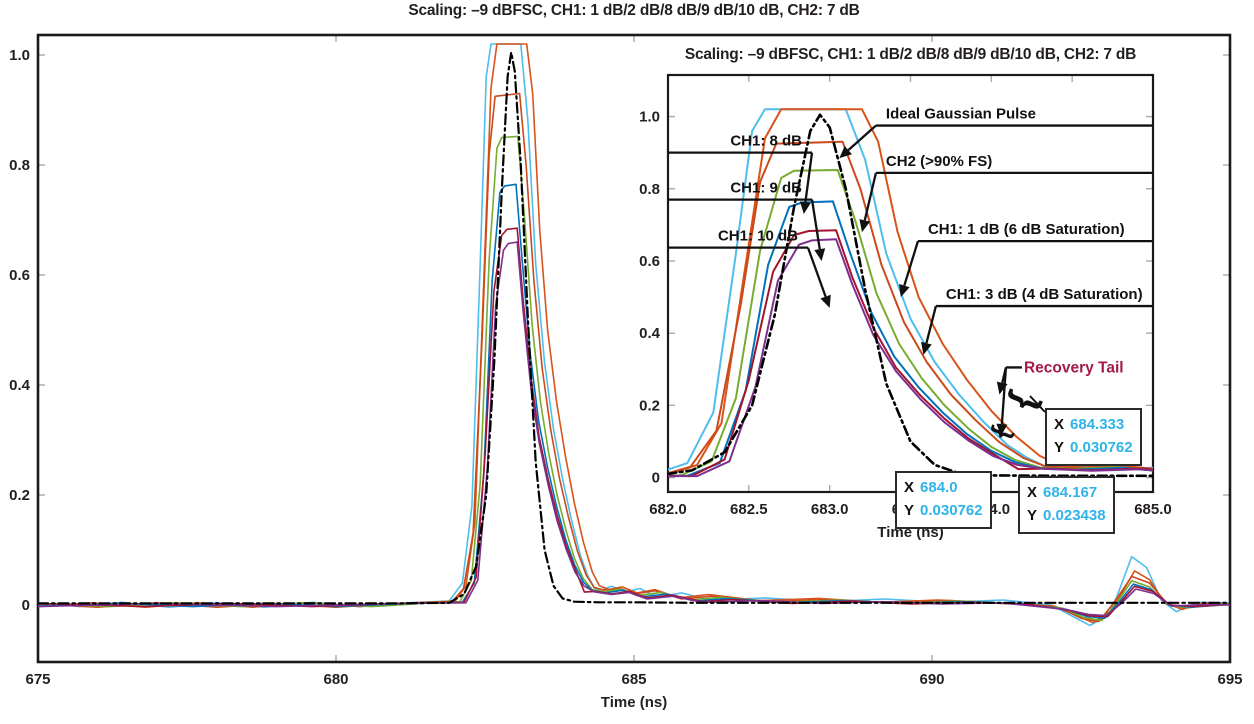 Image resolution: width=1254 pixels, height=724 pixels. Describe the element at coordinates (19, 275) in the screenshot. I see `main-ytick-label: 0.6` at that location.